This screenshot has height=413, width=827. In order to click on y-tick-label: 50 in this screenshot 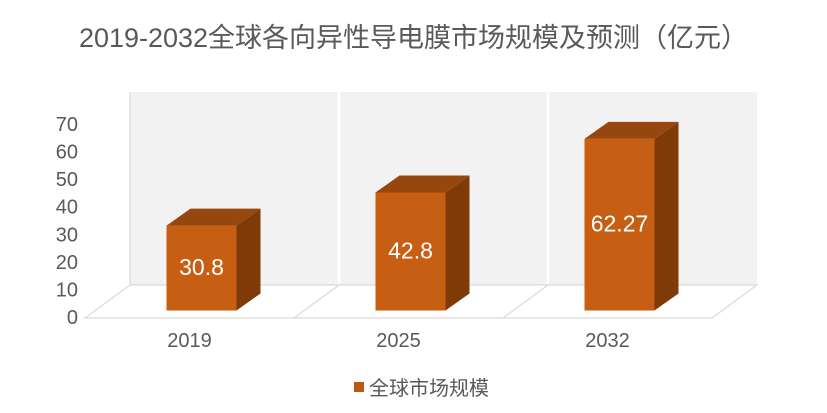, I will do `click(67, 180)`.